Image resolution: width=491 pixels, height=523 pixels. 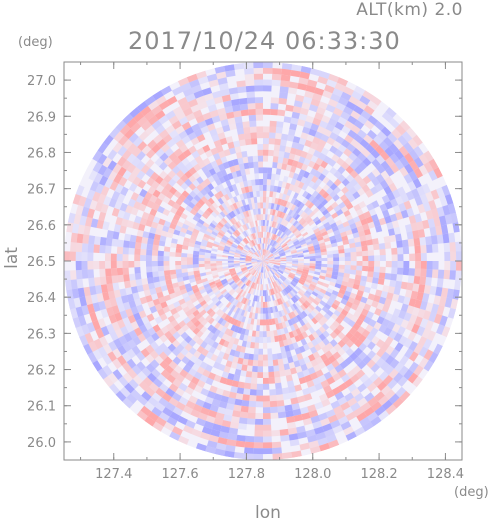 I want to click on y-tick-label: 26.7, so click(x=41, y=190).